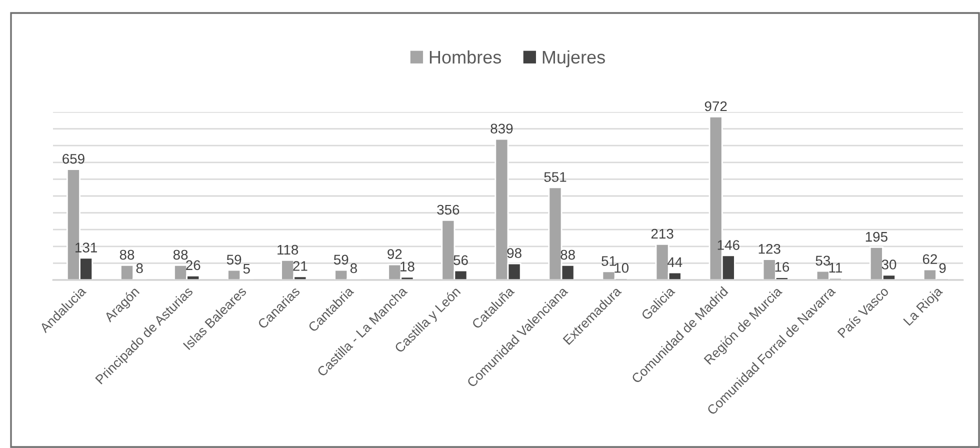 Image resolution: width=980 pixels, height=448 pixels. What do you see at coordinates (942, 268) in the screenshot?
I see `data-label: 9` at bounding box center [942, 268].